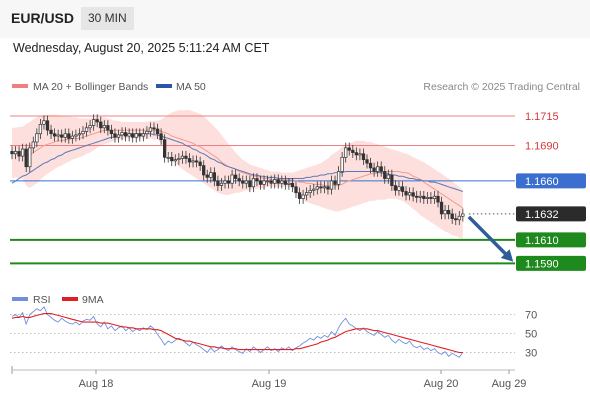  Describe the element at coordinates (551, 191) in the screenshot. I see `level-labels: 1.1715 1.1690 1.1660 1.1632 1.1610 1.1590` at that location.